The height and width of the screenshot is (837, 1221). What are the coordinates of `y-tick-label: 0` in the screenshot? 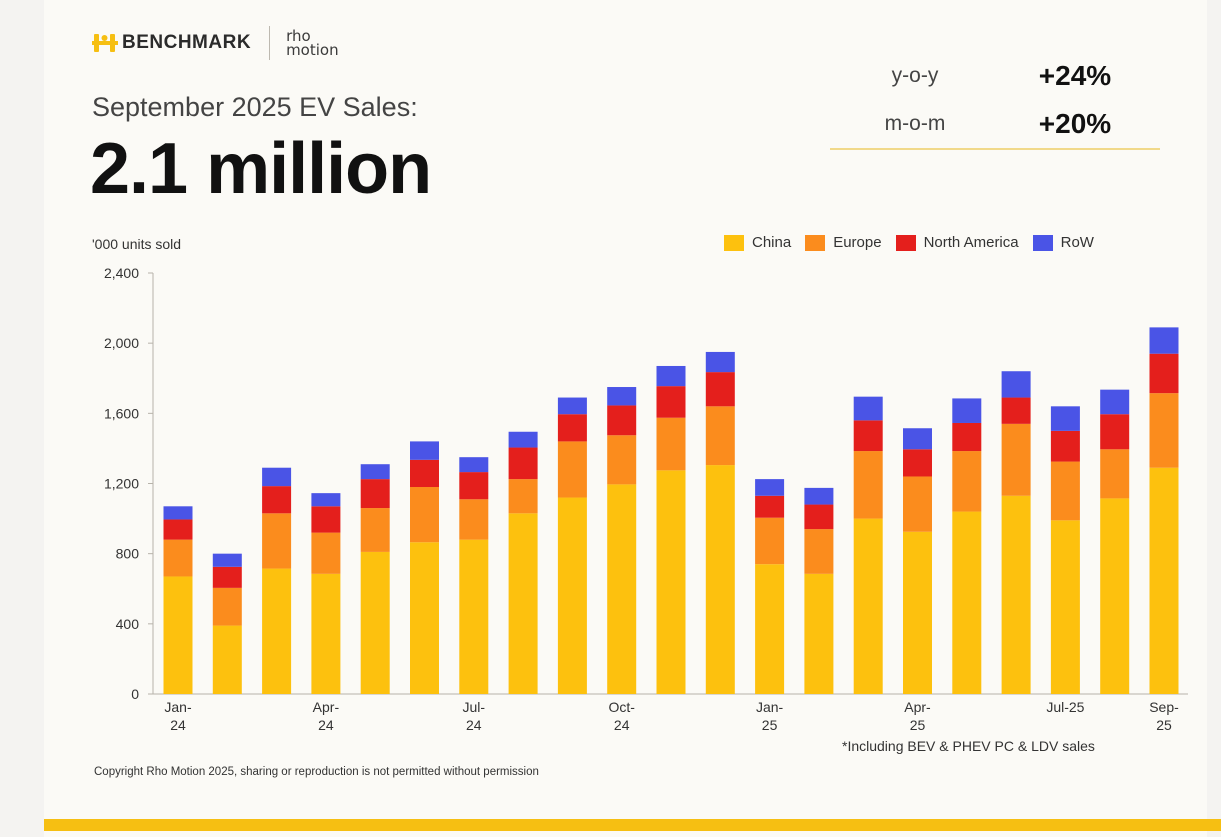 It's located at (135, 694).